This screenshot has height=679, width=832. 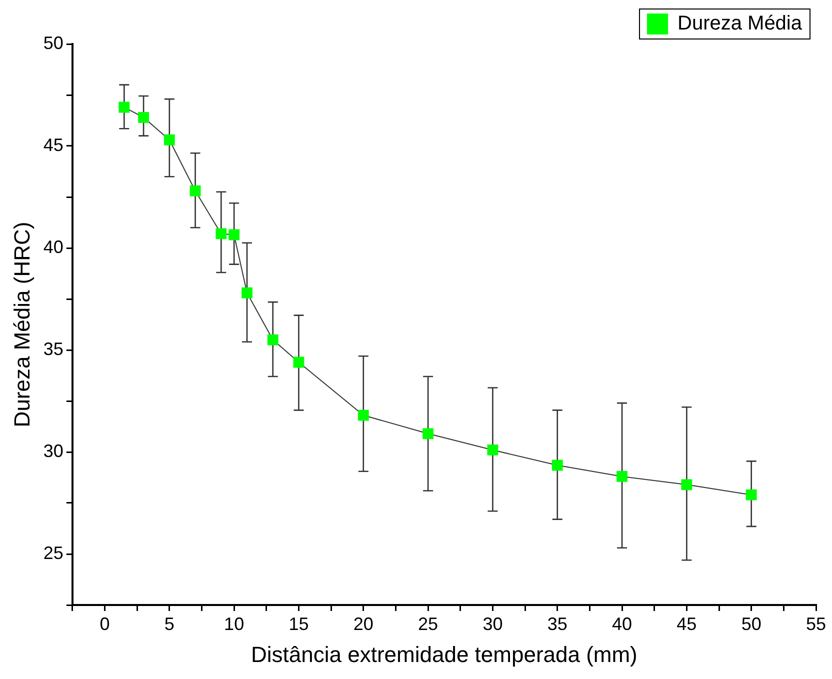 What do you see at coordinates (169, 624) in the screenshot?
I see `x-tick-label: 5` at bounding box center [169, 624].